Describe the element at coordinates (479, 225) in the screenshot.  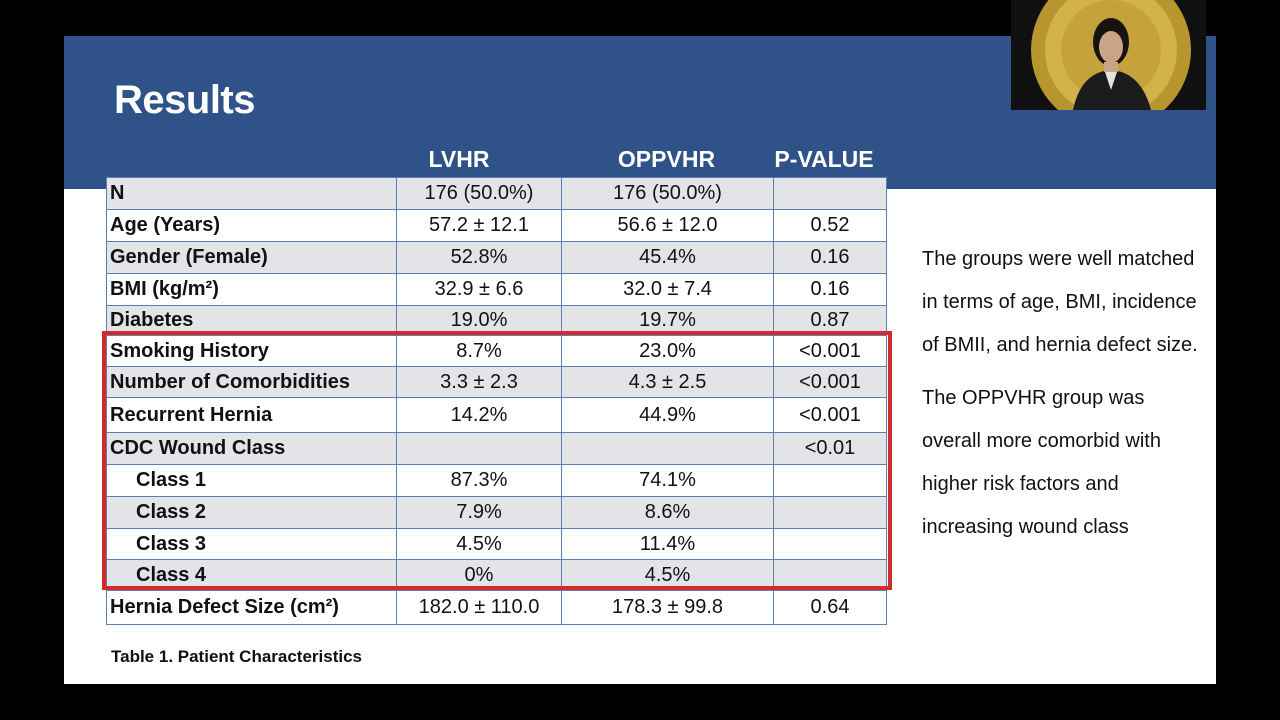
I see `lvhr-value: 57.2 ± 12.1` at that location.